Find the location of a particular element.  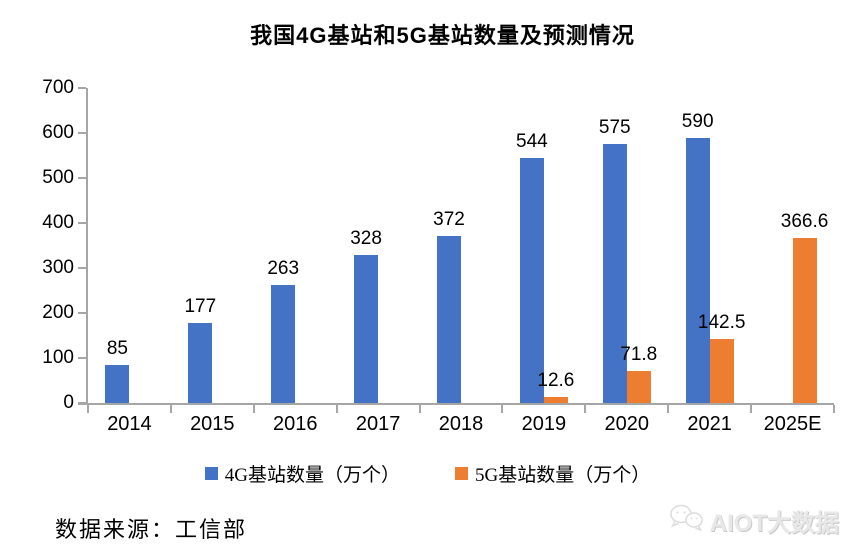

x-axis-line is located at coordinates (456, 404).